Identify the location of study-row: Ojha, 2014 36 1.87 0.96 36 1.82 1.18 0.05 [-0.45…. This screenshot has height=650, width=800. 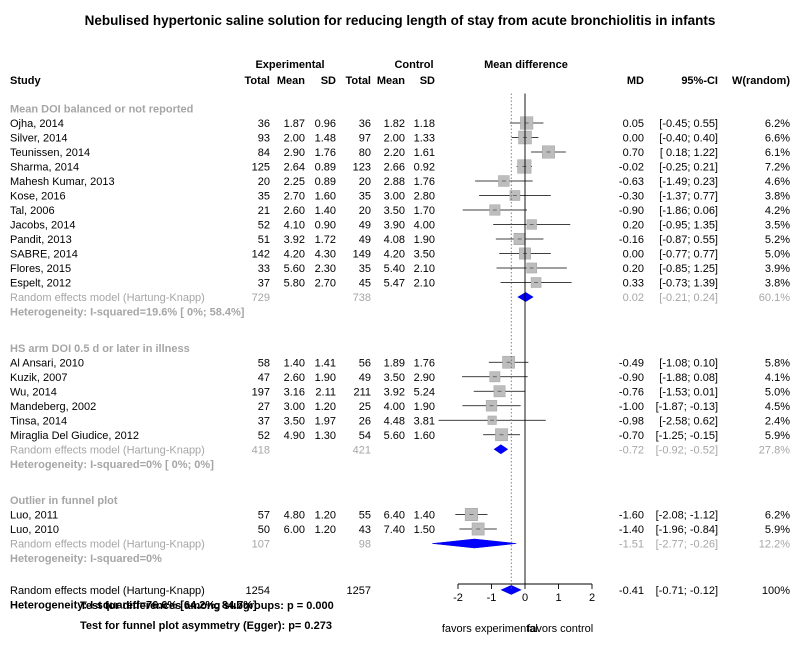
(400, 123).